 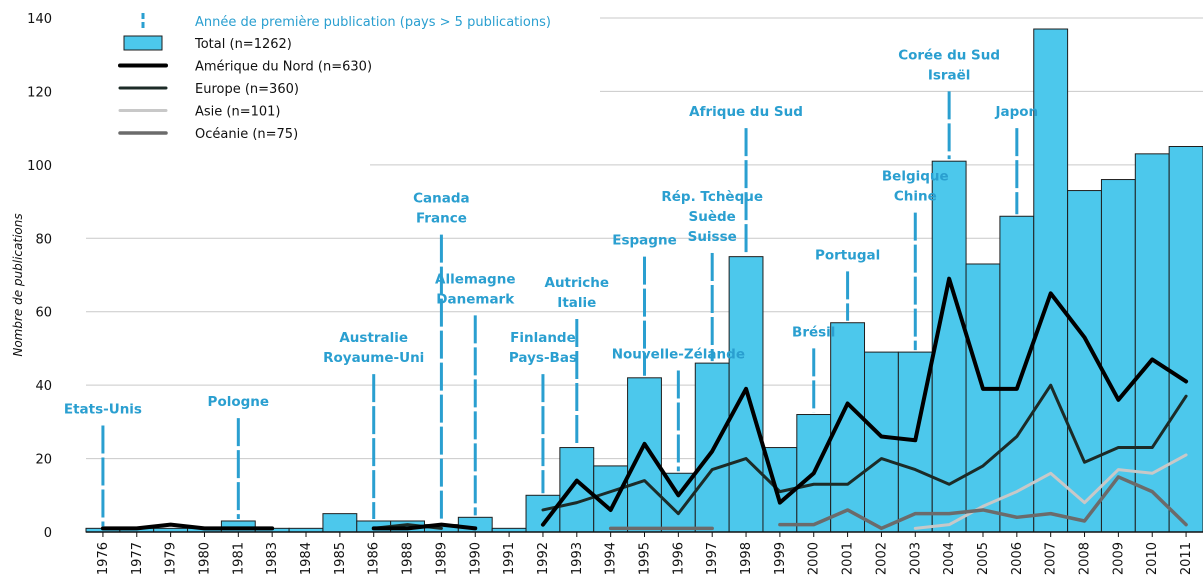 I want to click on y-axis-label: Nombre de publications, so click(x=18, y=284).